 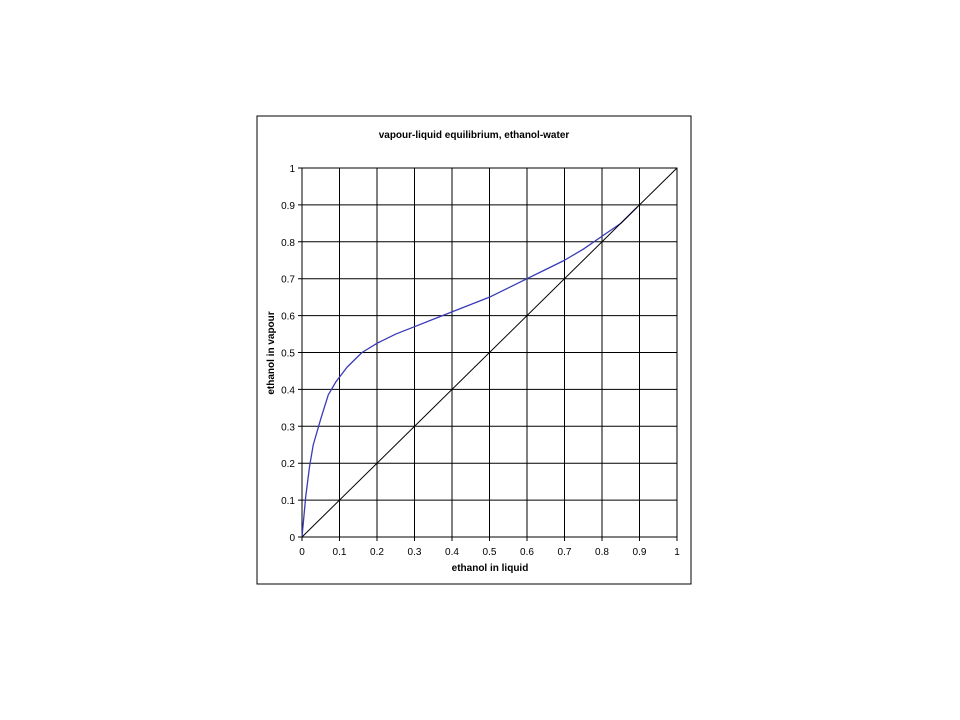 I want to click on y-tick-label: 0.1, so click(x=288, y=501).